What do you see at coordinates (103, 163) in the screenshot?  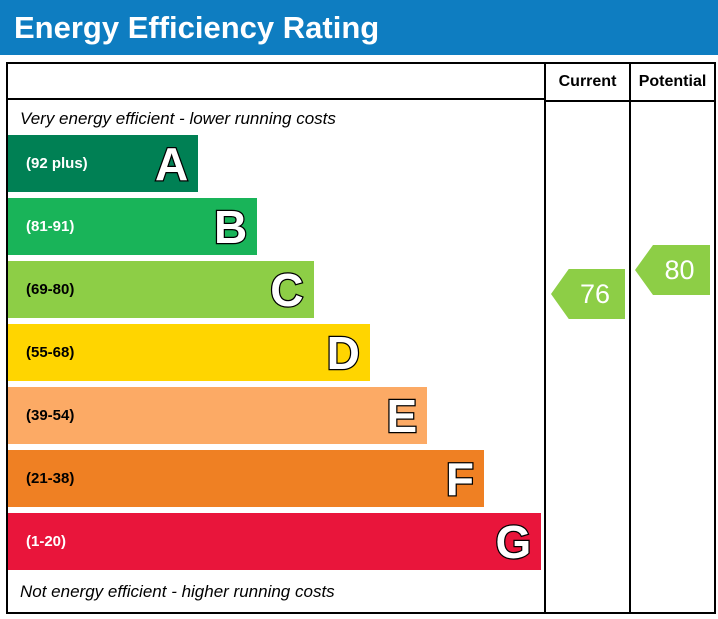 I see `band-bar-a: (92 plus) A` at bounding box center [103, 163].